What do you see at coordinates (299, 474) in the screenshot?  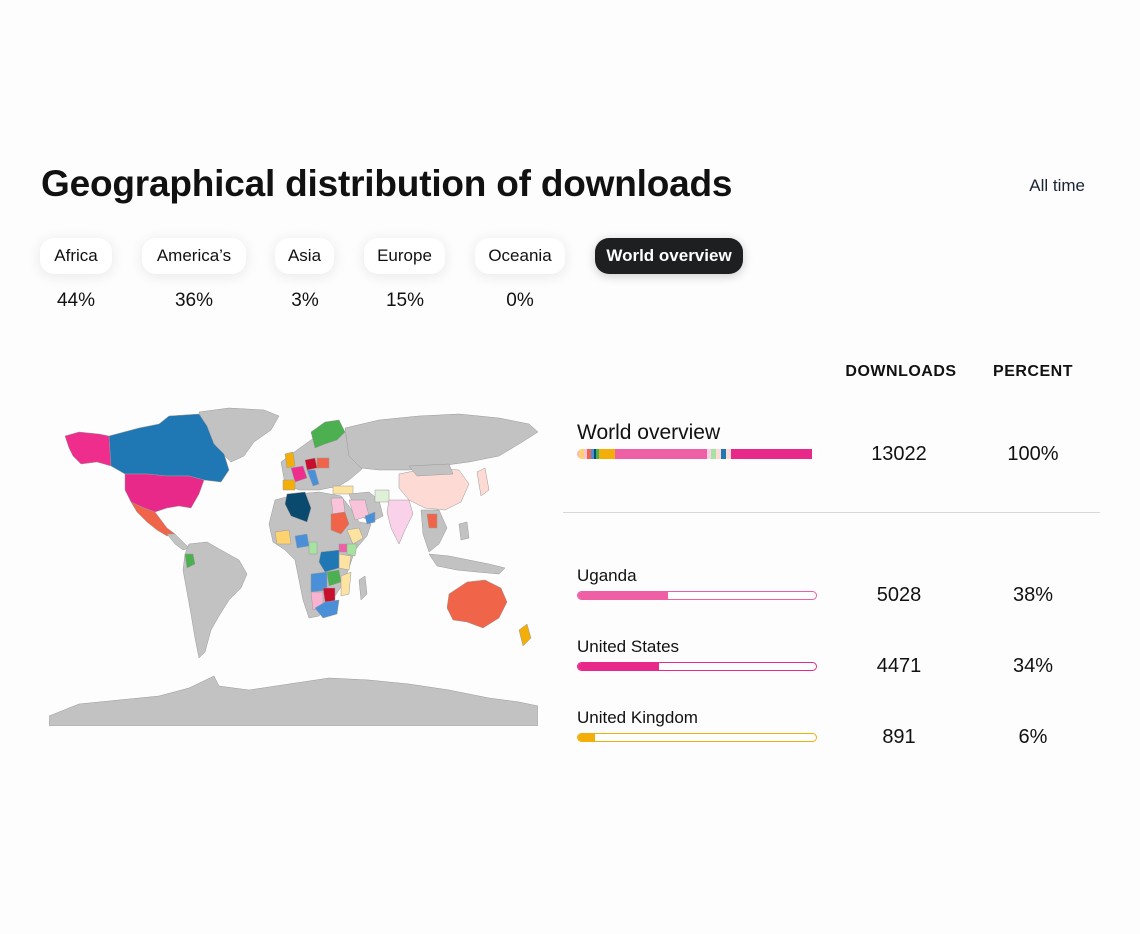 I see `map-france` at bounding box center [299, 474].